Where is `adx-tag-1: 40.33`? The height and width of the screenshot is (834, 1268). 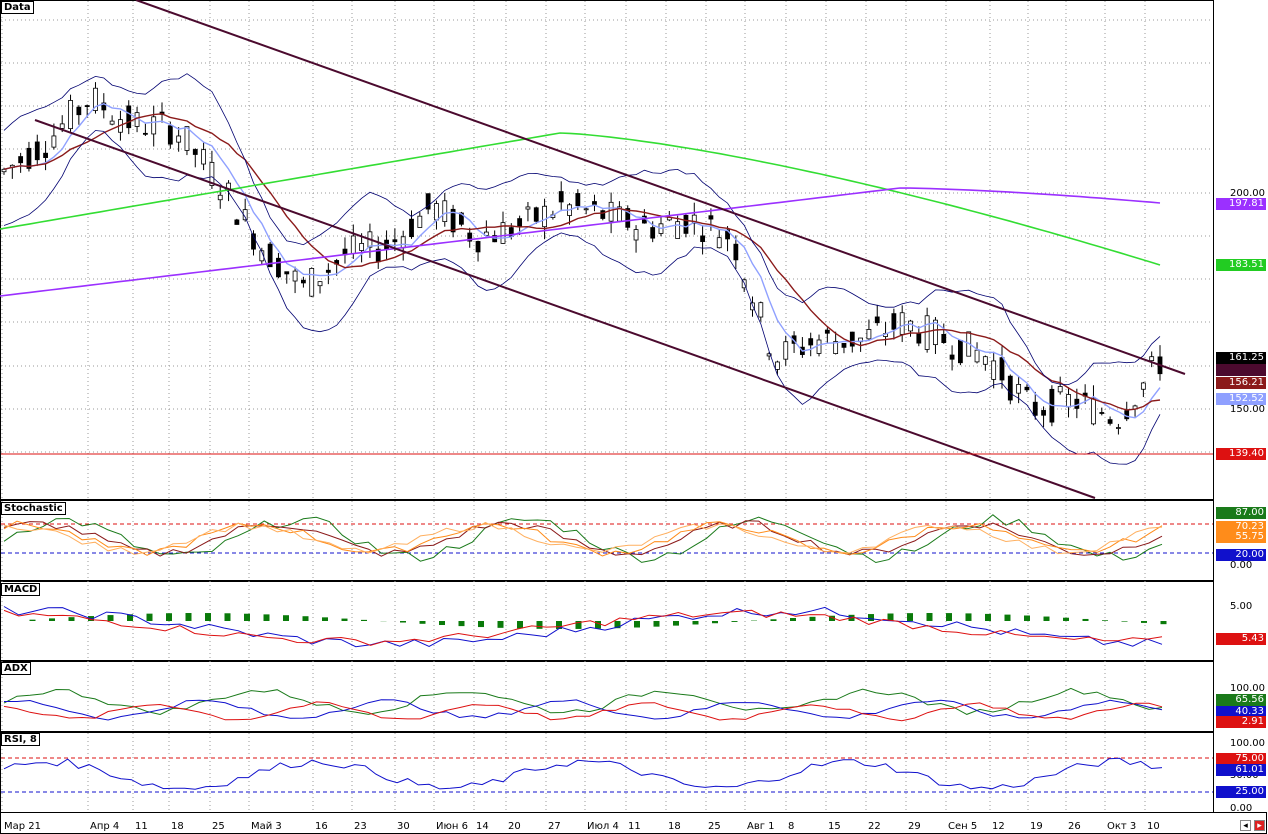 adx-tag-1: 40.33 is located at coordinates (1241, 712).